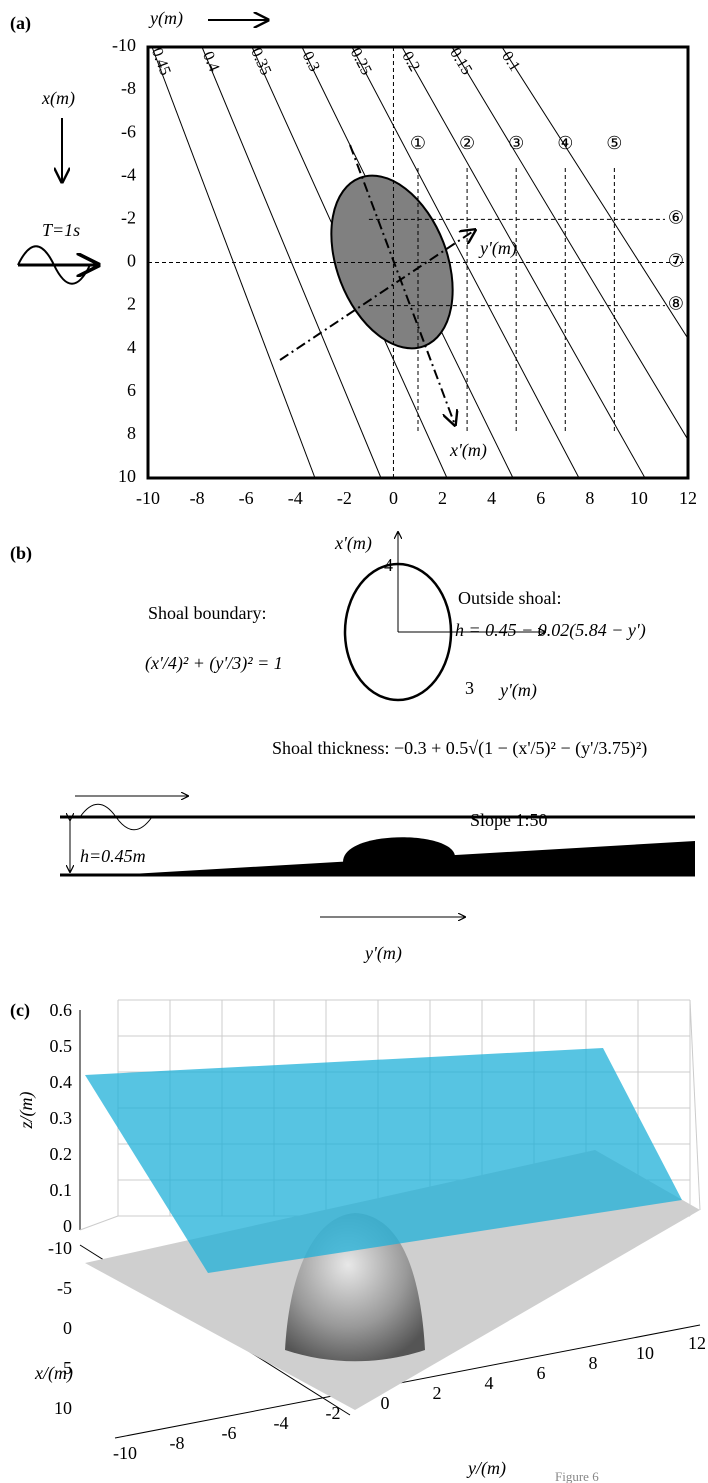 The height and width of the screenshot is (1483, 708). Describe the element at coordinates (61, 1154) in the screenshot. I see `z-tick-label: 0.2` at that location.